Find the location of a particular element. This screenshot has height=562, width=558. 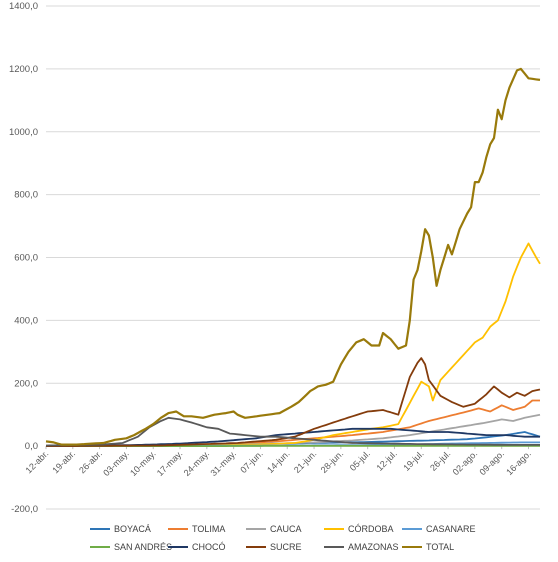

series-line-amazonas is located at coordinates (292, 431).